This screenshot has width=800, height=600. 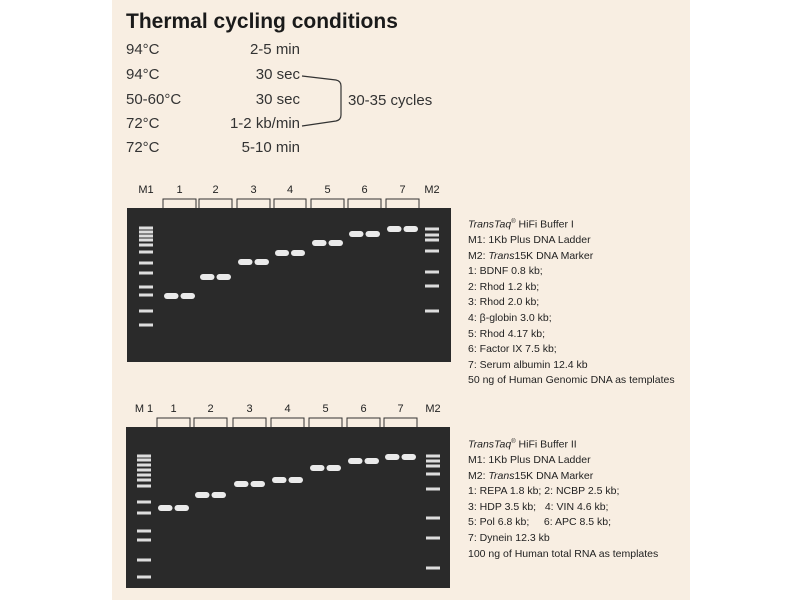 I want to click on cond-time: 1-2 kb/min, so click(x=264, y=123).